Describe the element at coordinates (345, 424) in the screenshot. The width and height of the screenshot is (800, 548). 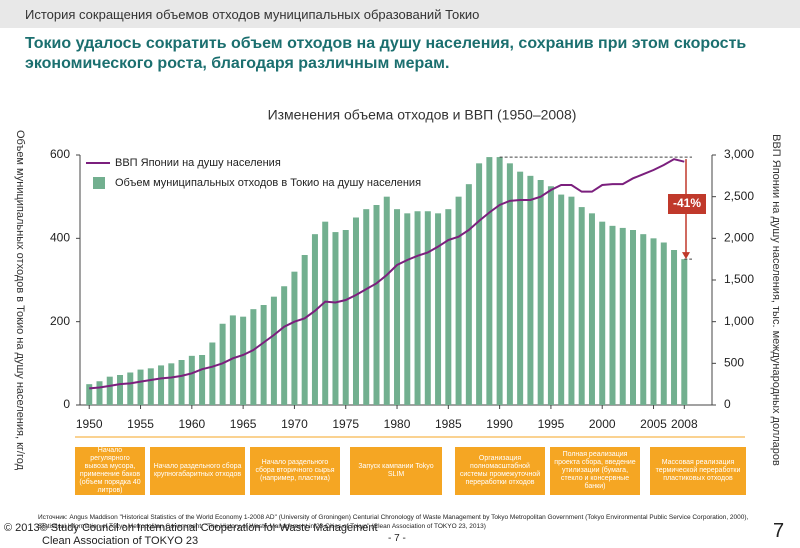
I see `x-tick-label: 1975` at that location.